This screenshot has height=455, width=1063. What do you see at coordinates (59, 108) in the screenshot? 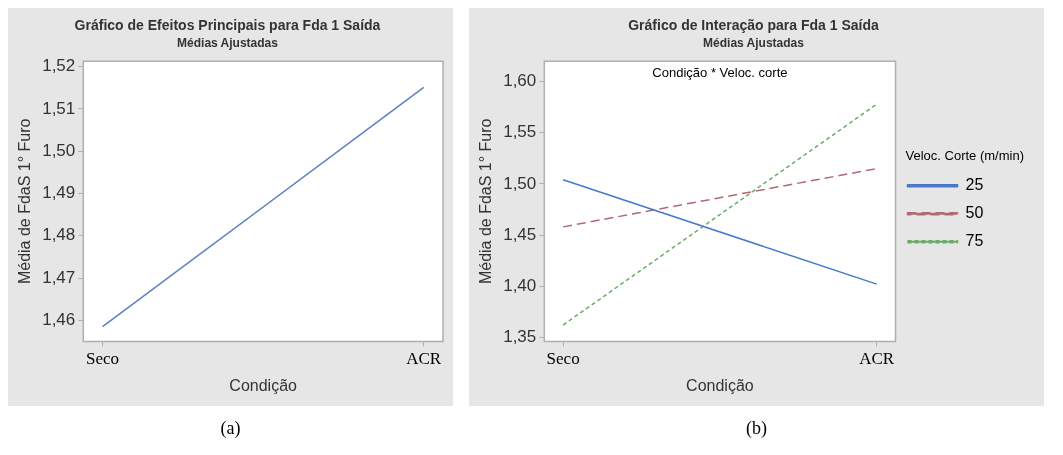
I see `y-tick-label: 1,51` at bounding box center [59, 108].